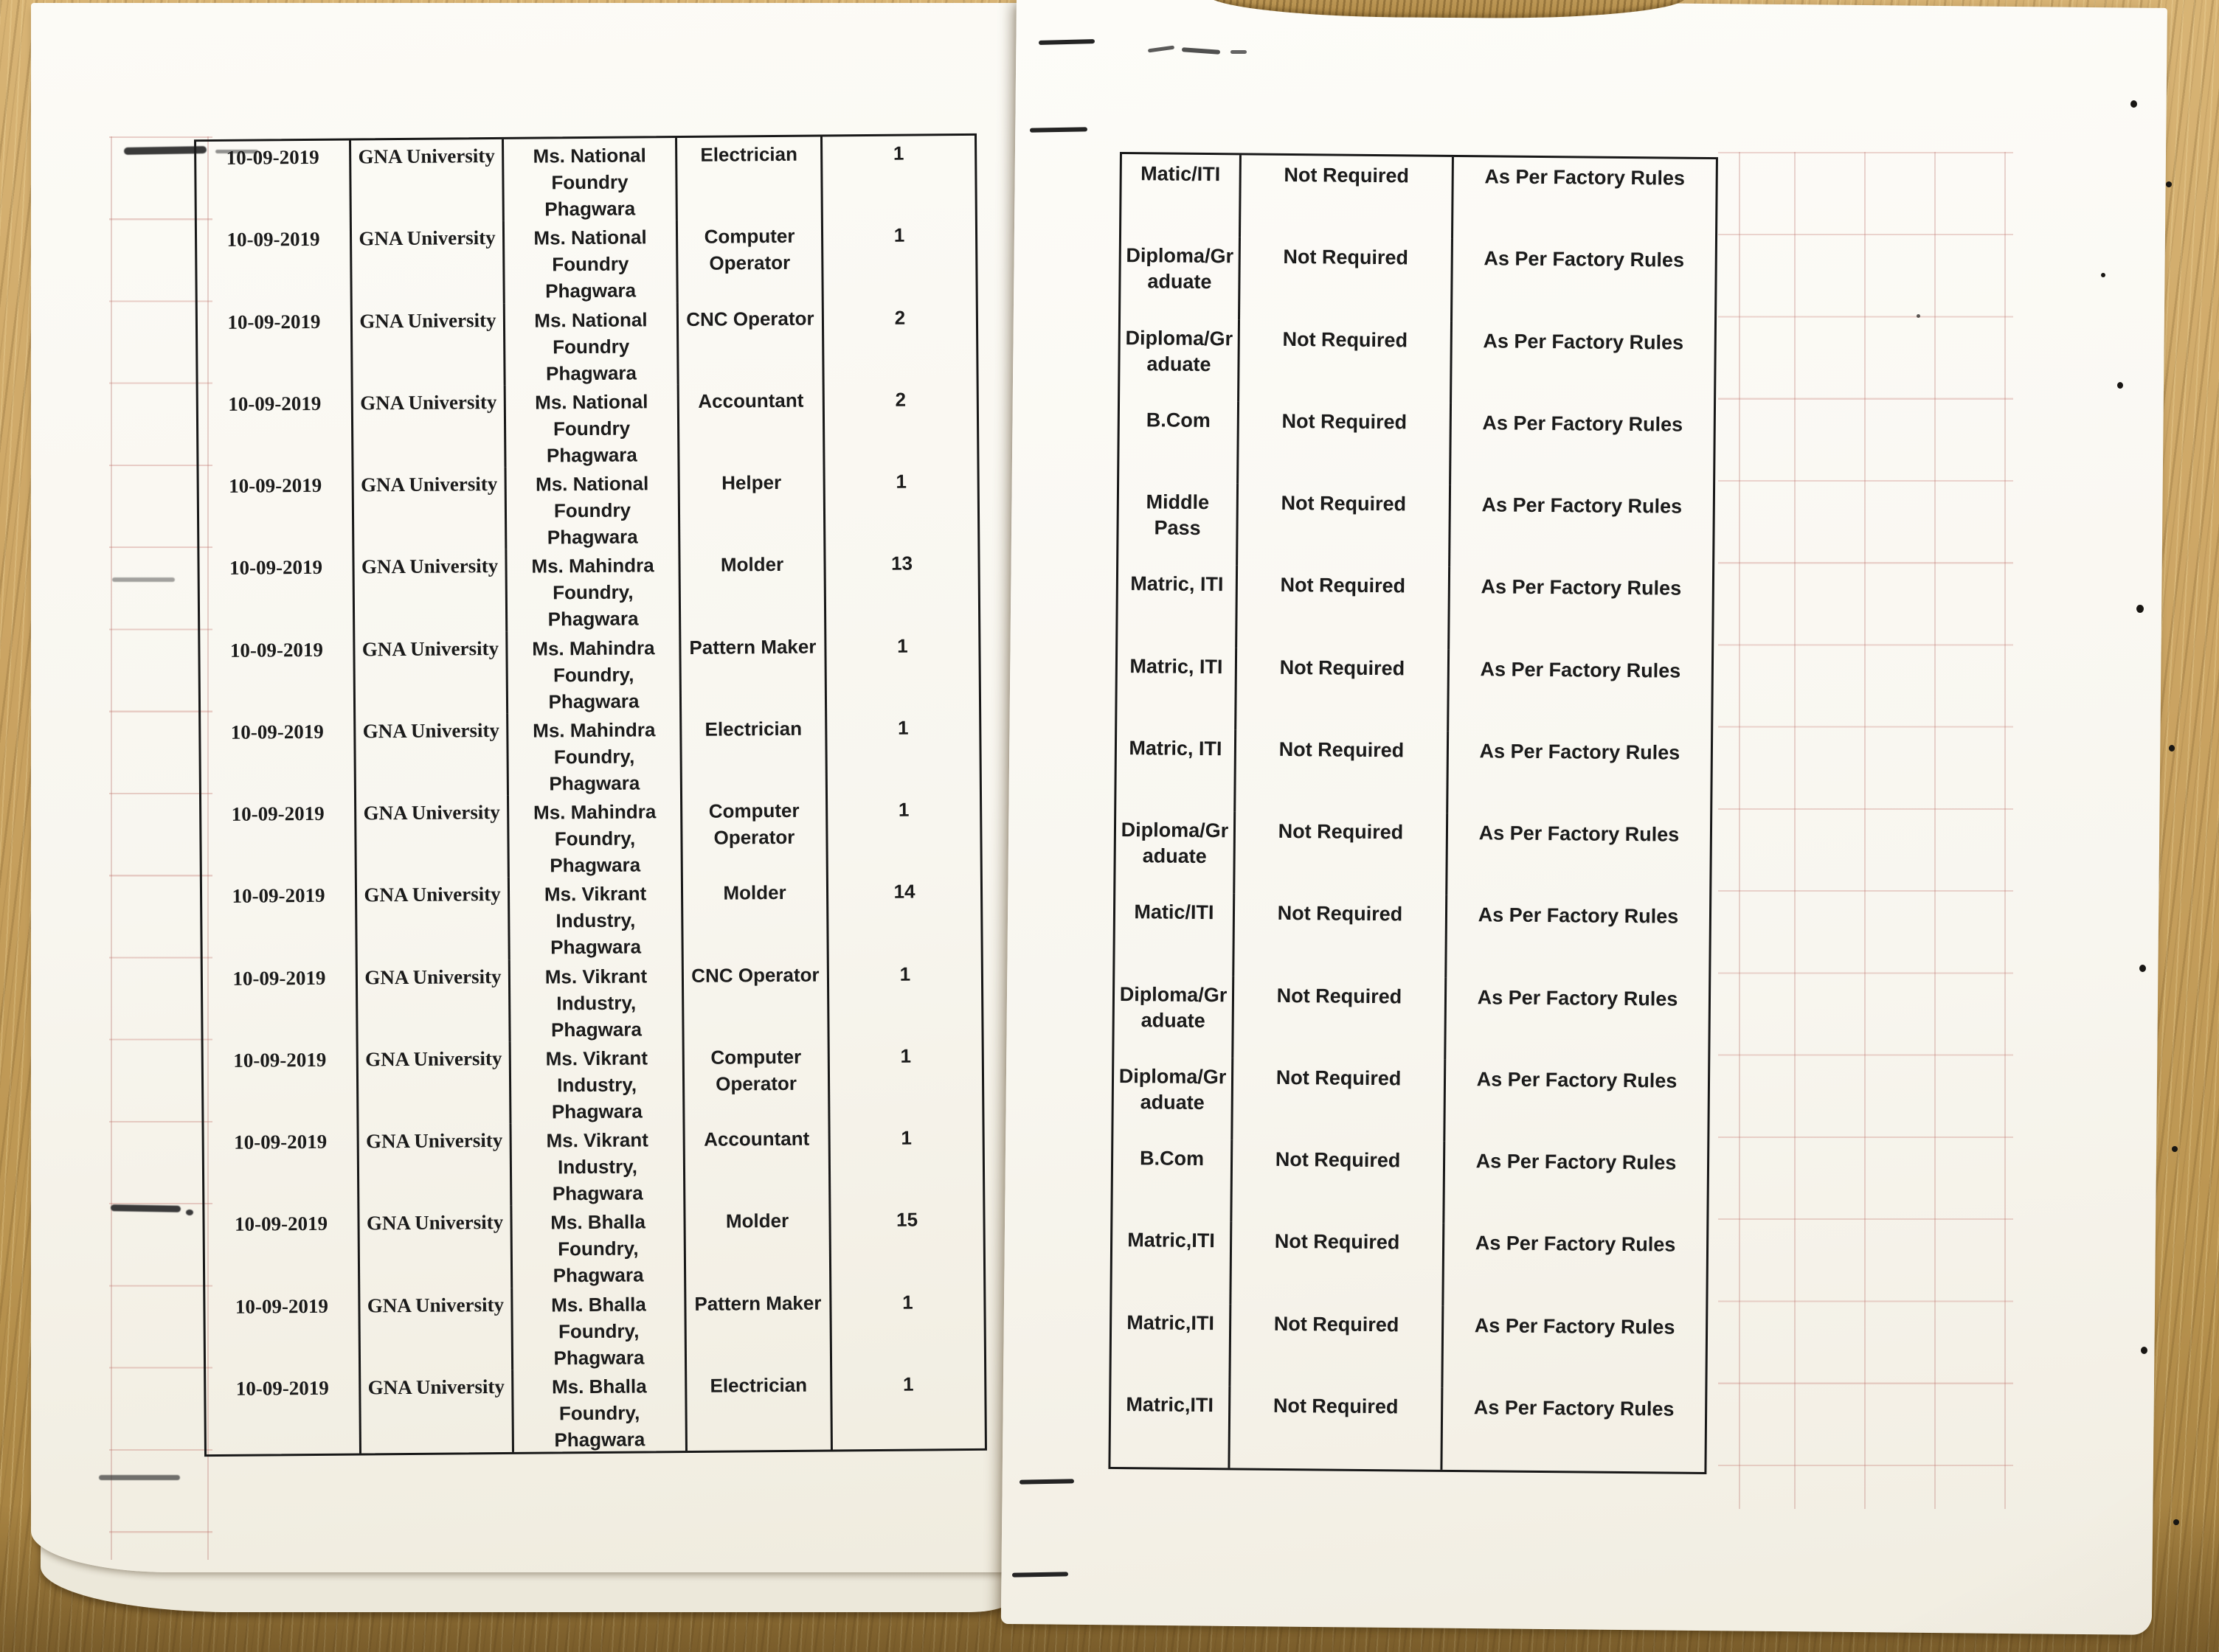 The width and height of the screenshot is (2219, 1652). What do you see at coordinates (752, 507) in the screenshot?
I see `position-cell: Helper` at bounding box center [752, 507].